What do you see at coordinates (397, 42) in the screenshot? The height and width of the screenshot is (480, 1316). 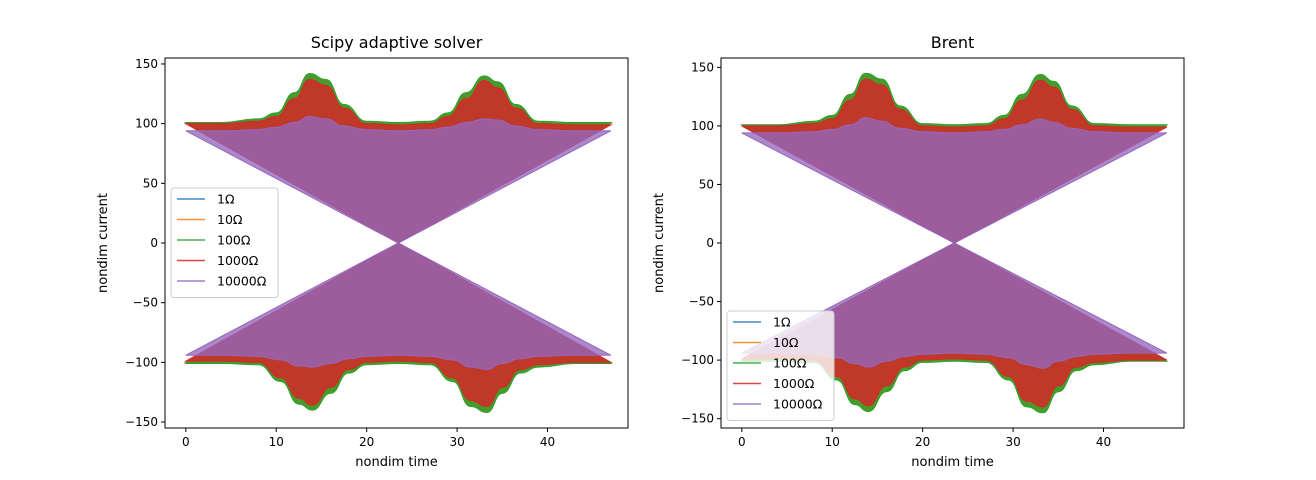 I see `chart-title: Scipy adaptive solver` at bounding box center [397, 42].